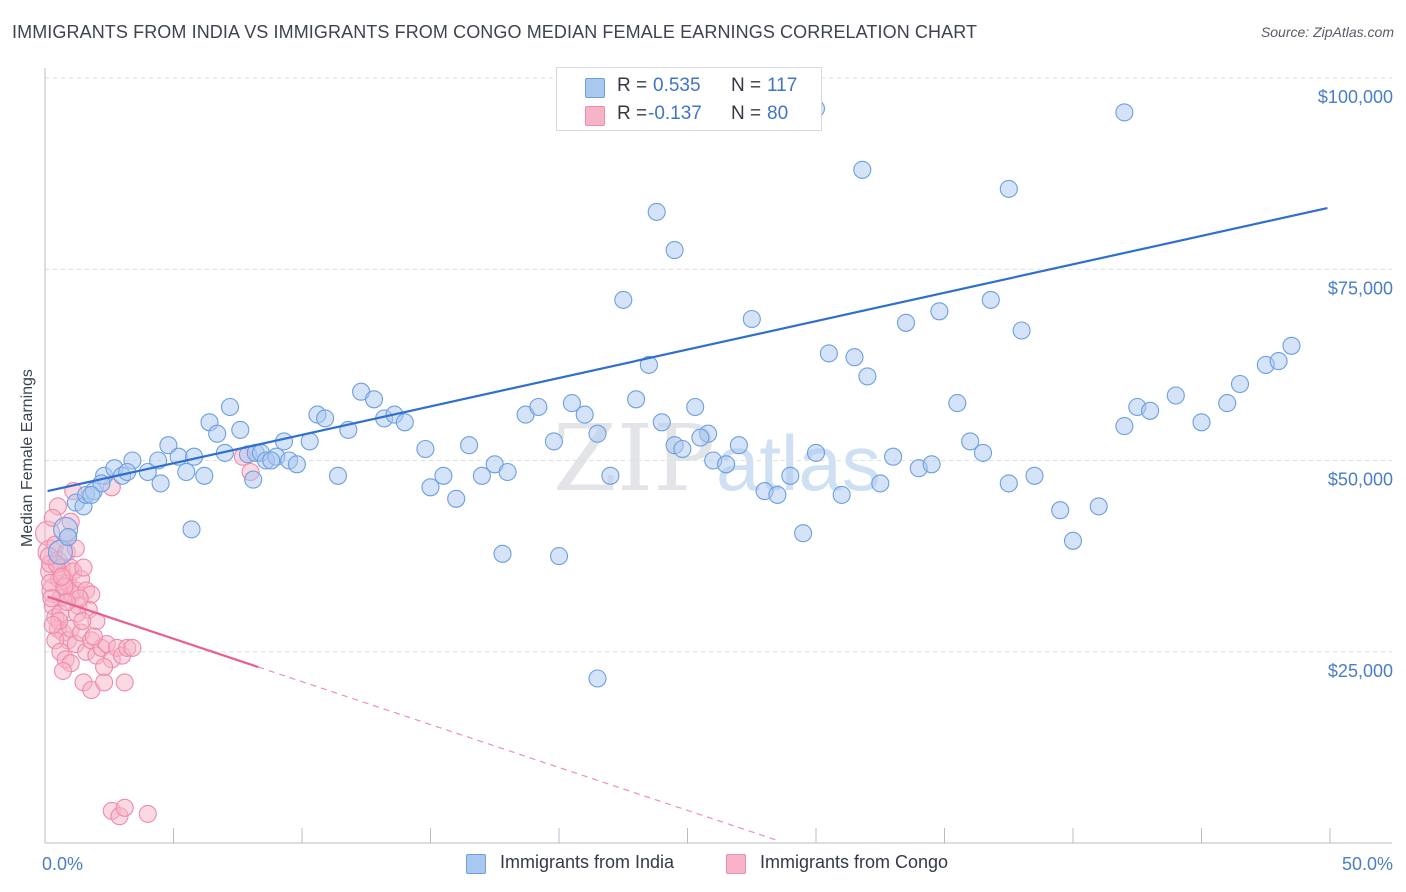  What do you see at coordinates (675, 113) in the screenshot?
I see `congo-r-value: -0.137` at bounding box center [675, 113].